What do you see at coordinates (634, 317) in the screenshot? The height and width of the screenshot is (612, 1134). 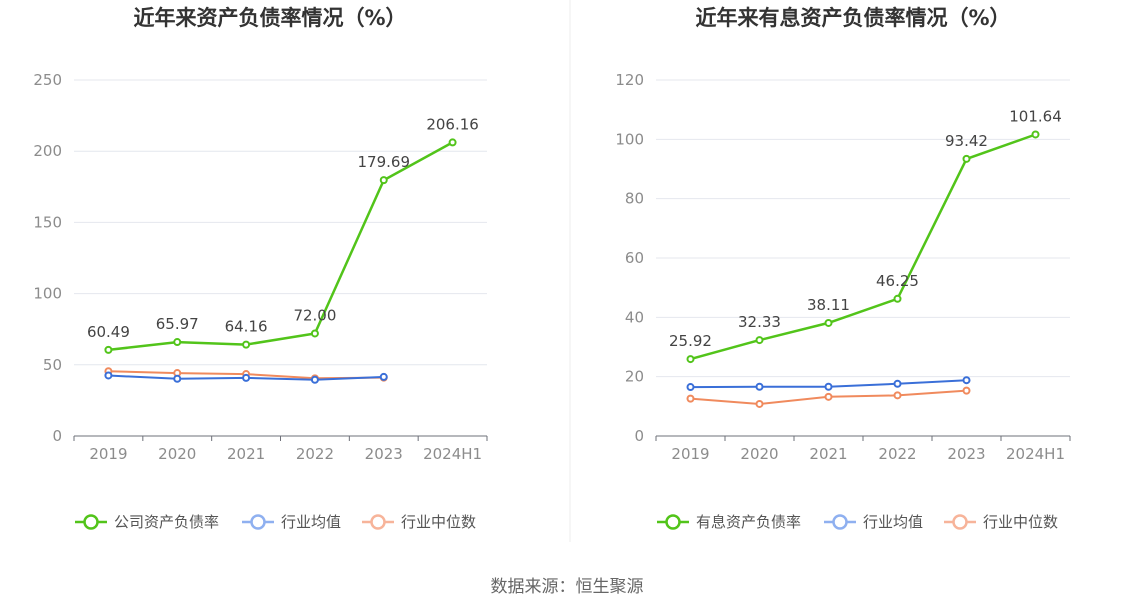 I see `y-tick-label: 40` at bounding box center [634, 317].